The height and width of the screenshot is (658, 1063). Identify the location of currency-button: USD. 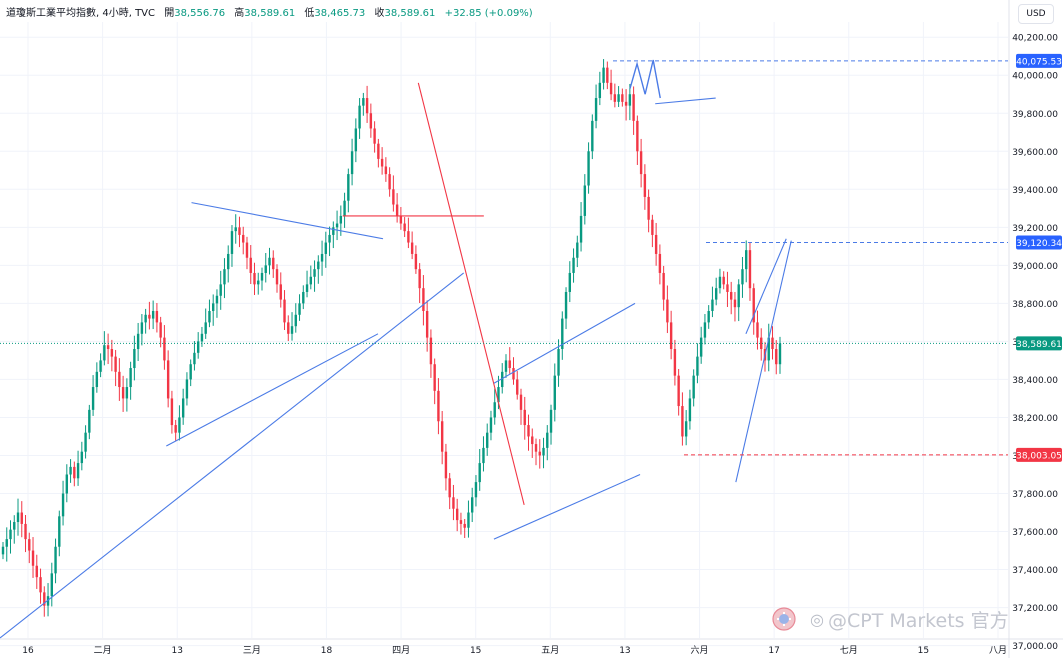
(1036, 14).